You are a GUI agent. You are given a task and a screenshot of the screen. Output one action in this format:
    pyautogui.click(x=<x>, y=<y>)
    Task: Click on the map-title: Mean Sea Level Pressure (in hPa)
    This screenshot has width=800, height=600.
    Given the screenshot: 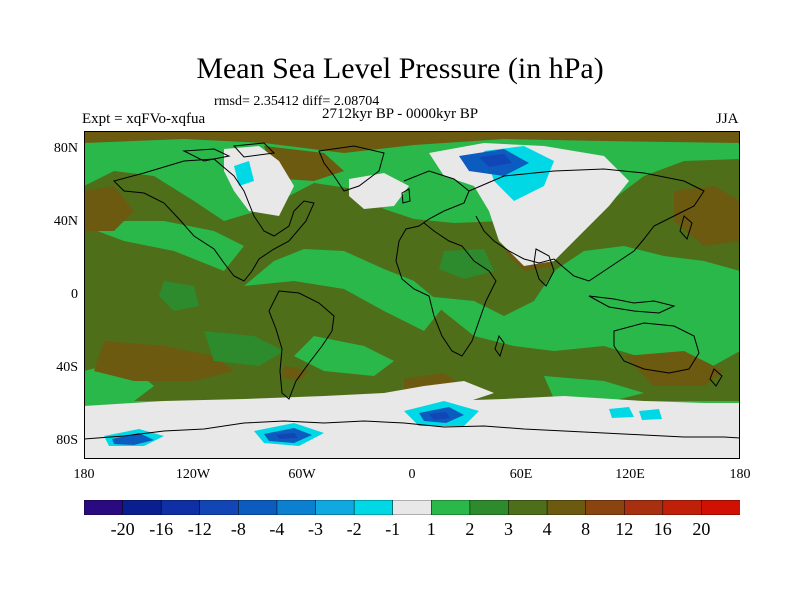 What is the action you would take?
    pyautogui.click(x=400, y=68)
    